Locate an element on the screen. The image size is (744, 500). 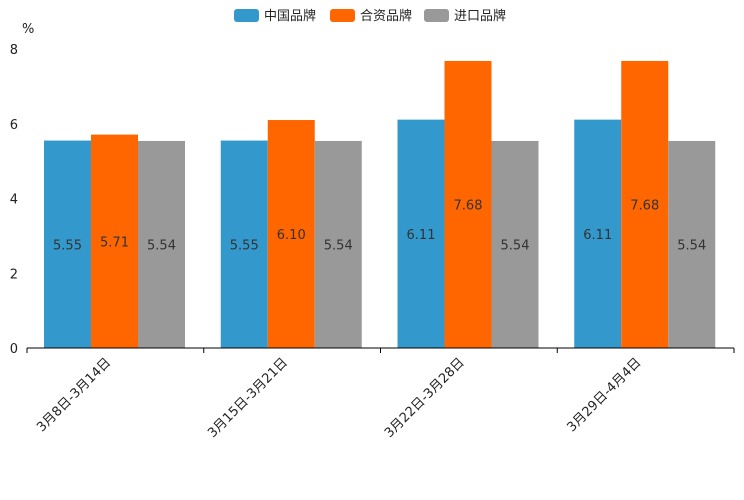
x-tick-label: 3月8日-3月14日 is located at coordinates (74, 395).